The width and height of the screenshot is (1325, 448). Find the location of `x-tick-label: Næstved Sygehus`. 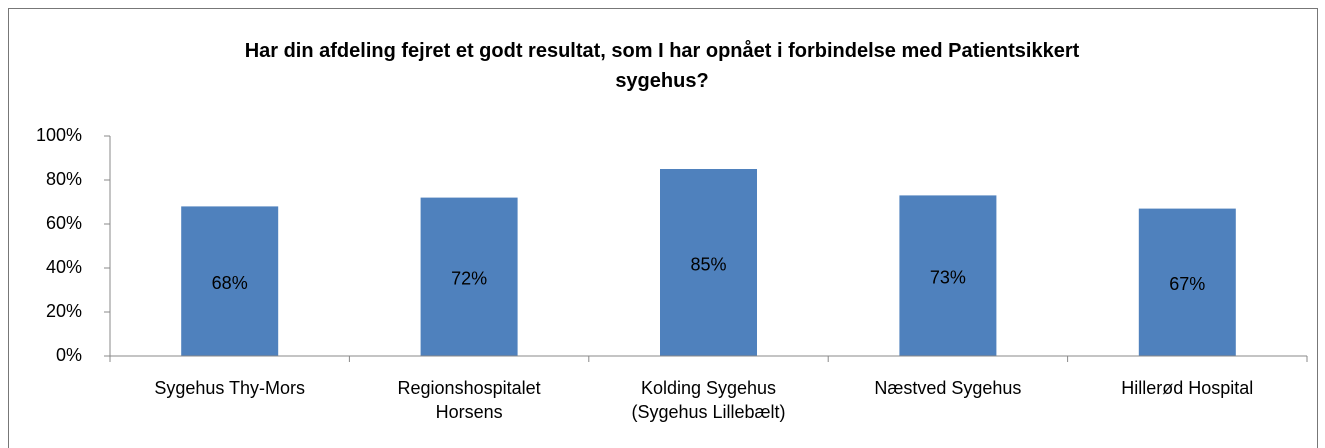

x-tick-label: Næstved Sygehus is located at coordinates (948, 388).